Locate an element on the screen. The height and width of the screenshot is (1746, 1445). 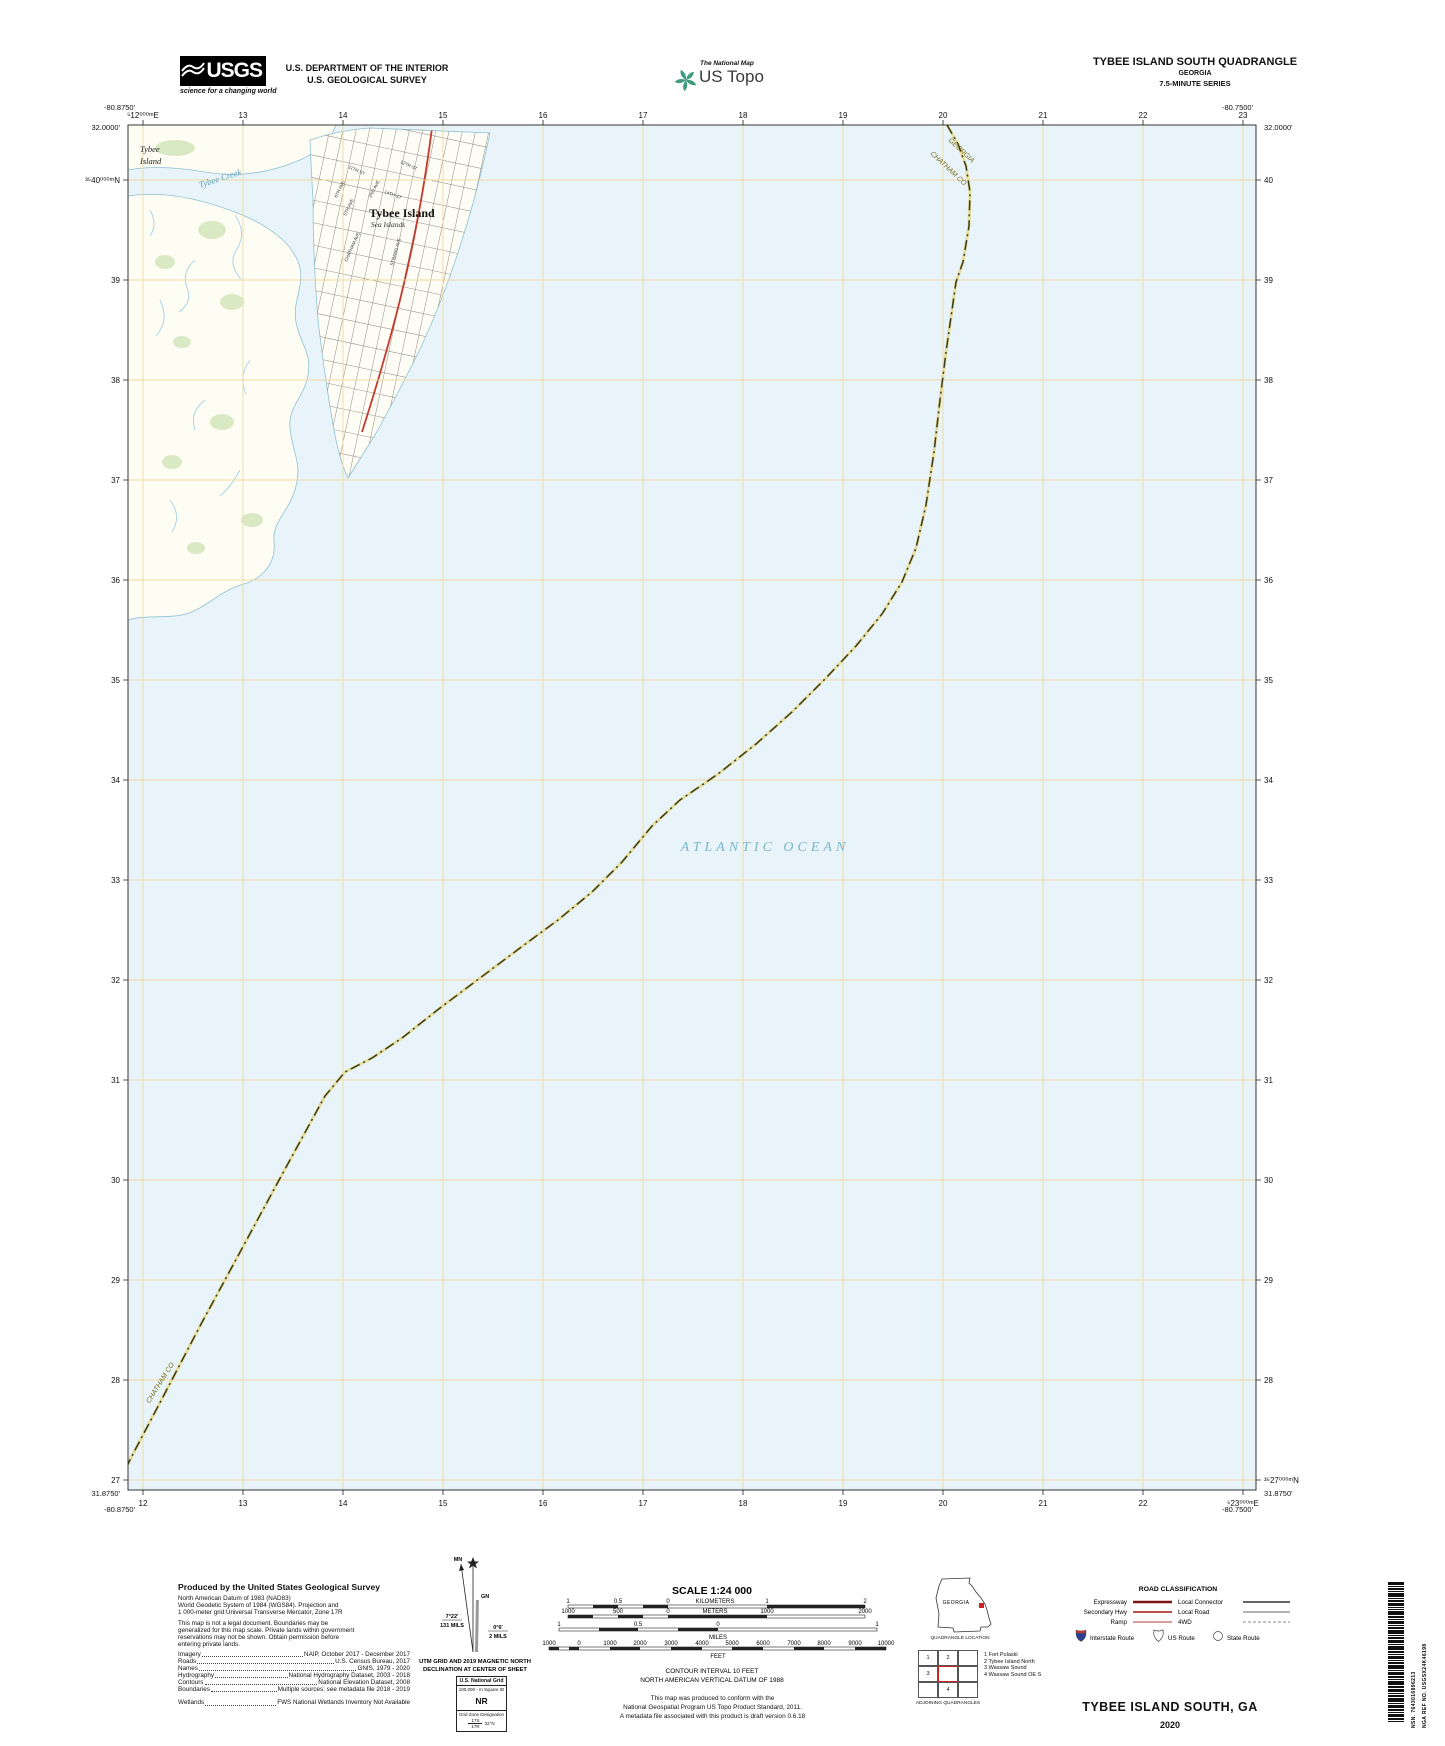
usng-zone-north: 17S is located at coordinates (475, 1721).